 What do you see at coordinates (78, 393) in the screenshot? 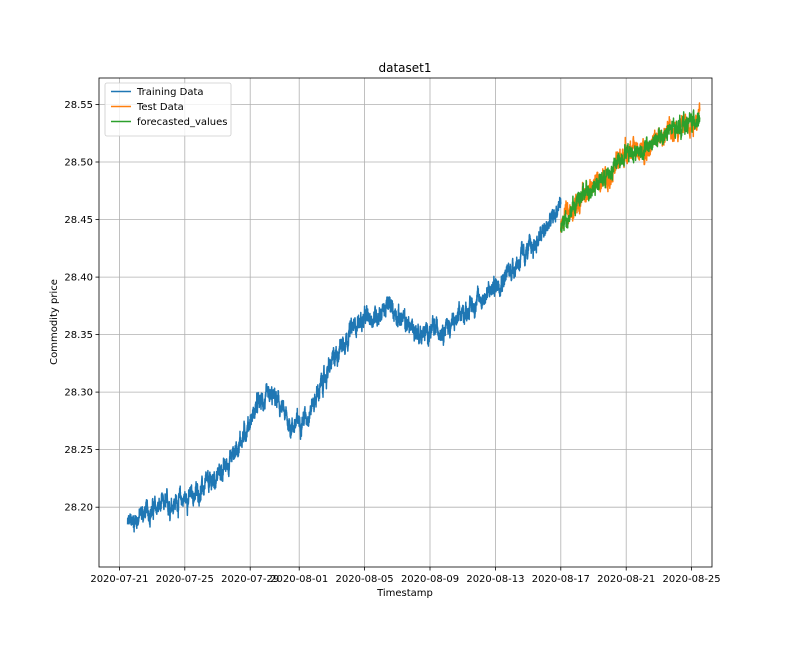
I see `y-tick-label: 28.30` at bounding box center [78, 393].